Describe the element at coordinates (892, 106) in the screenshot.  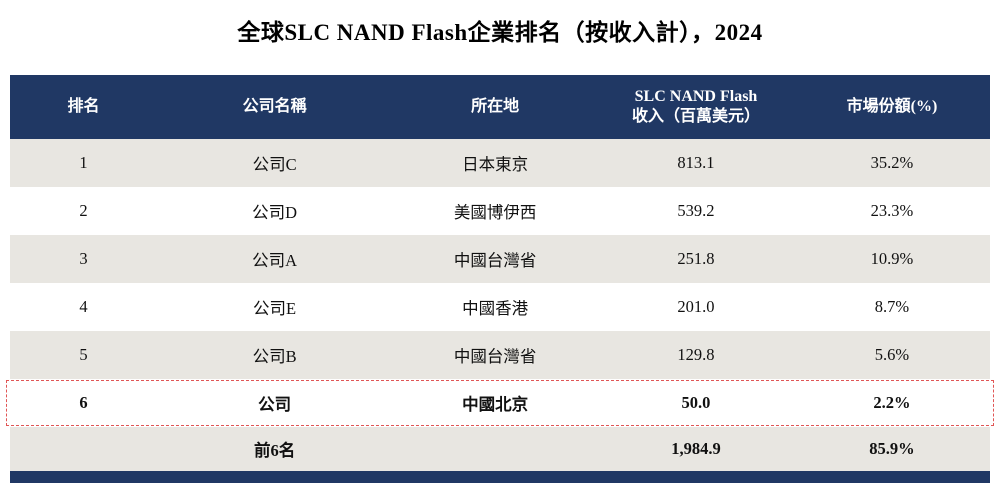
I see `header-share: 市場份額(%)` at that location.